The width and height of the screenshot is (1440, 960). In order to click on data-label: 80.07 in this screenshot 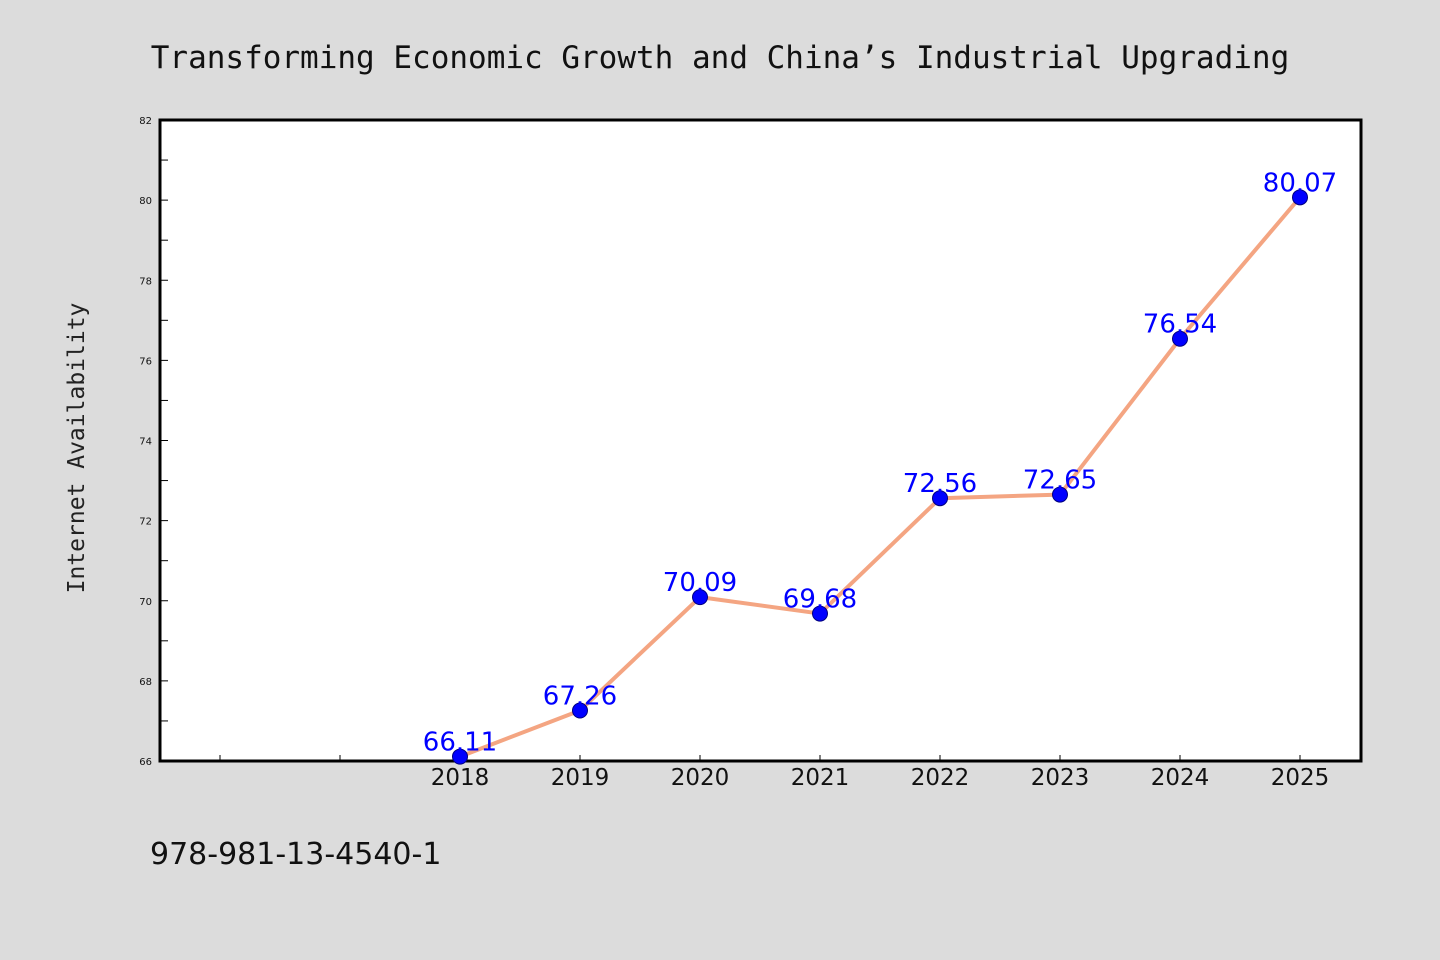, I will do `click(1300, 183)`.